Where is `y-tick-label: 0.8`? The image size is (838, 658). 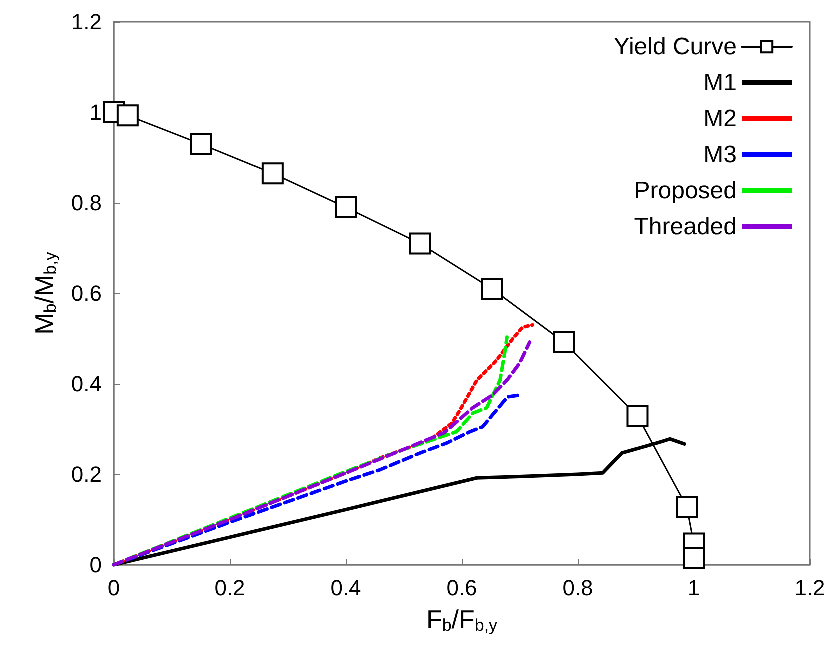
y-tick-label: 0.8 is located at coordinates (86, 203).